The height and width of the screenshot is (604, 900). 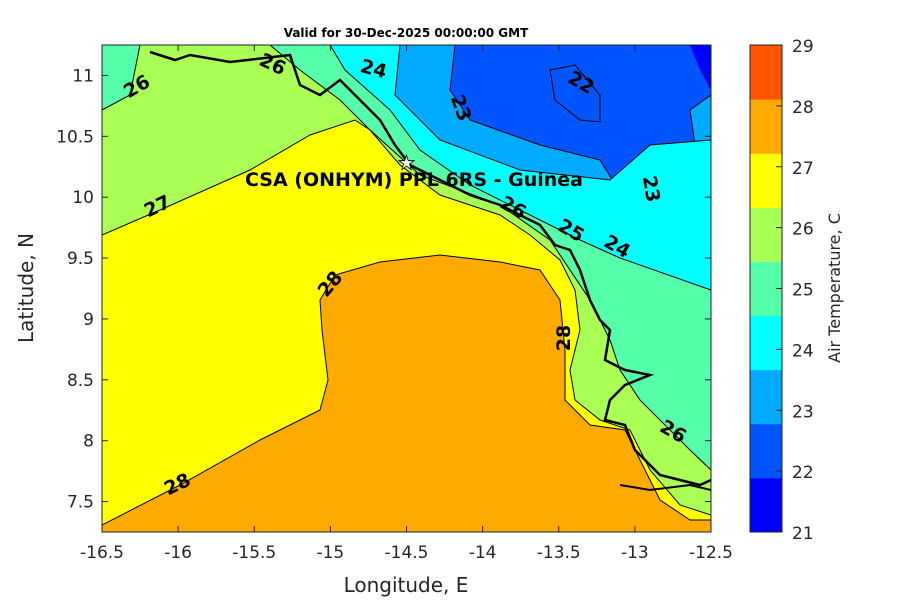 I want to click on x-tick-label: -12.5, so click(x=711, y=553).